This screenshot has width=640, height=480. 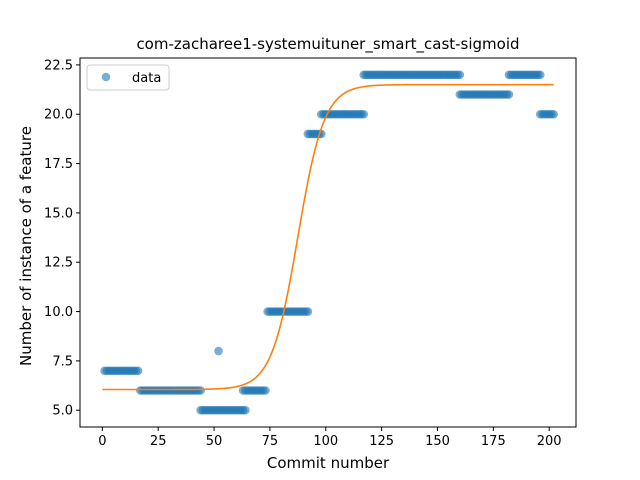 I want to click on y-tick-label: 22.5, so click(x=58, y=65).